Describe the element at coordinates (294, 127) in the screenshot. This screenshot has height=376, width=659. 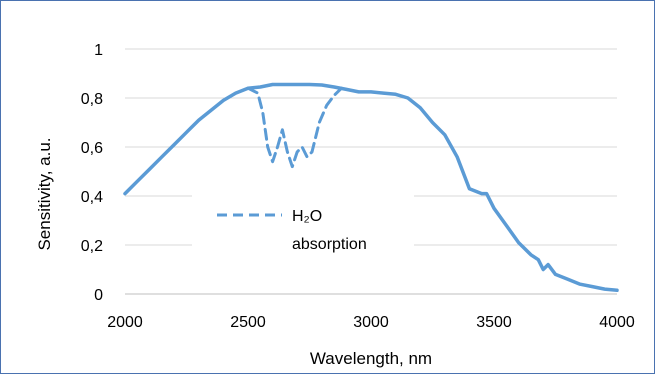
I see `series-h2o-dashed-line` at that location.